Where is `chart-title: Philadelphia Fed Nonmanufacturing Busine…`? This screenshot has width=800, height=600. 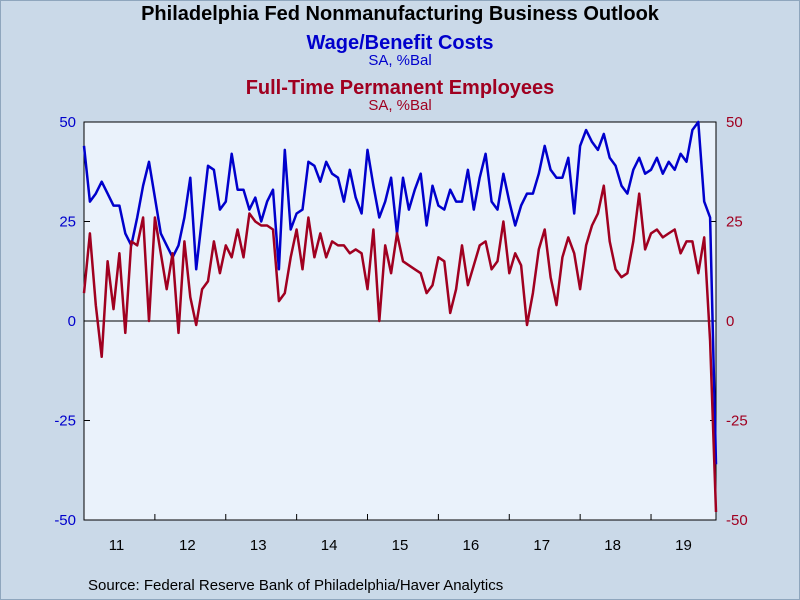 chart-title: Philadelphia Fed Nonmanufacturing Busine… is located at coordinates (400, 14).